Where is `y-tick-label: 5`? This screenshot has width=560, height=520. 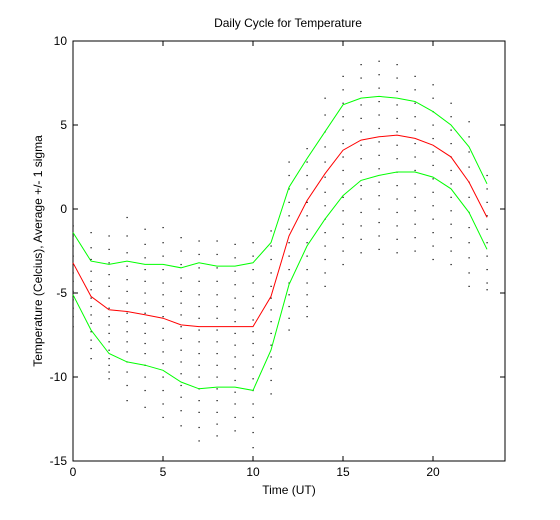
y-tick-label: 5 is located at coordinates (63, 125).